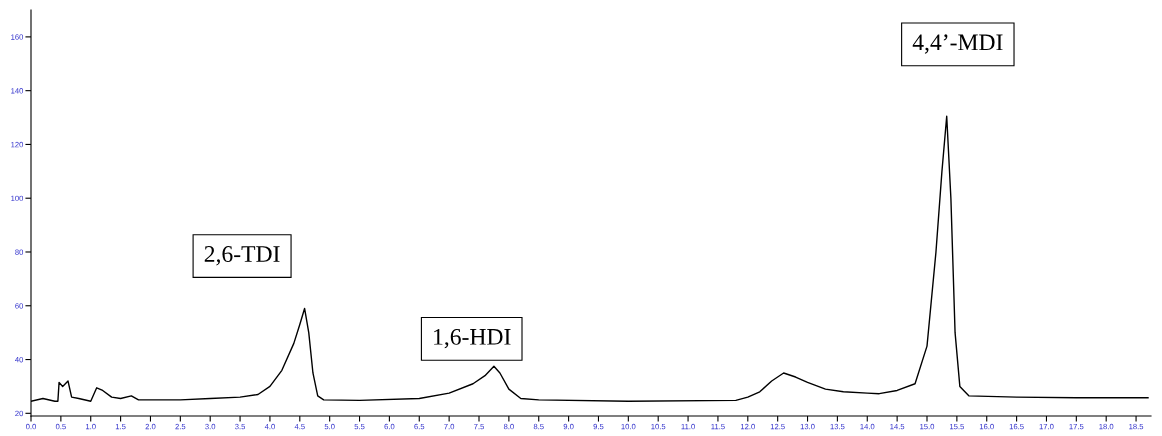 The image size is (1162, 436). Describe the element at coordinates (472, 338) in the screenshot. I see `annotation: 1,6-HDI` at that location.